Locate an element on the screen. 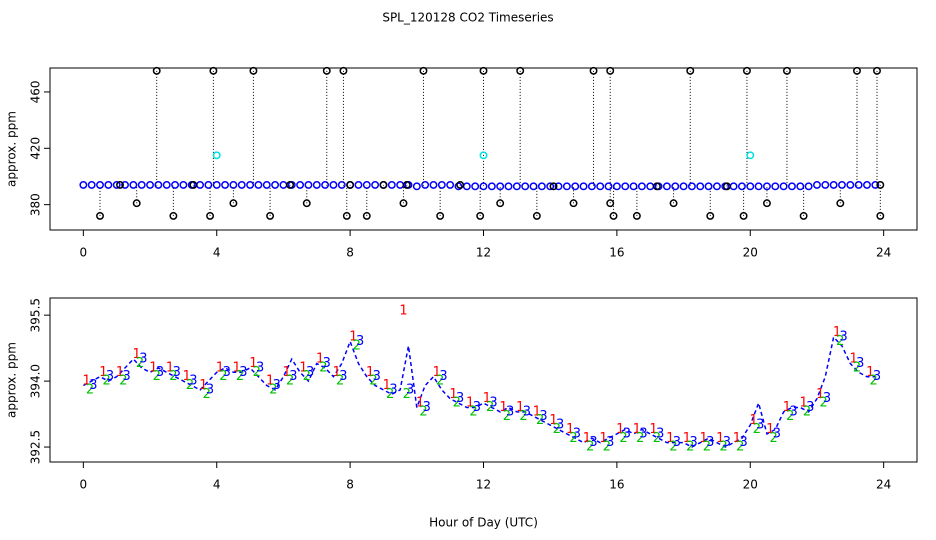  y-tick-label: 395.5 is located at coordinates (36, 315).